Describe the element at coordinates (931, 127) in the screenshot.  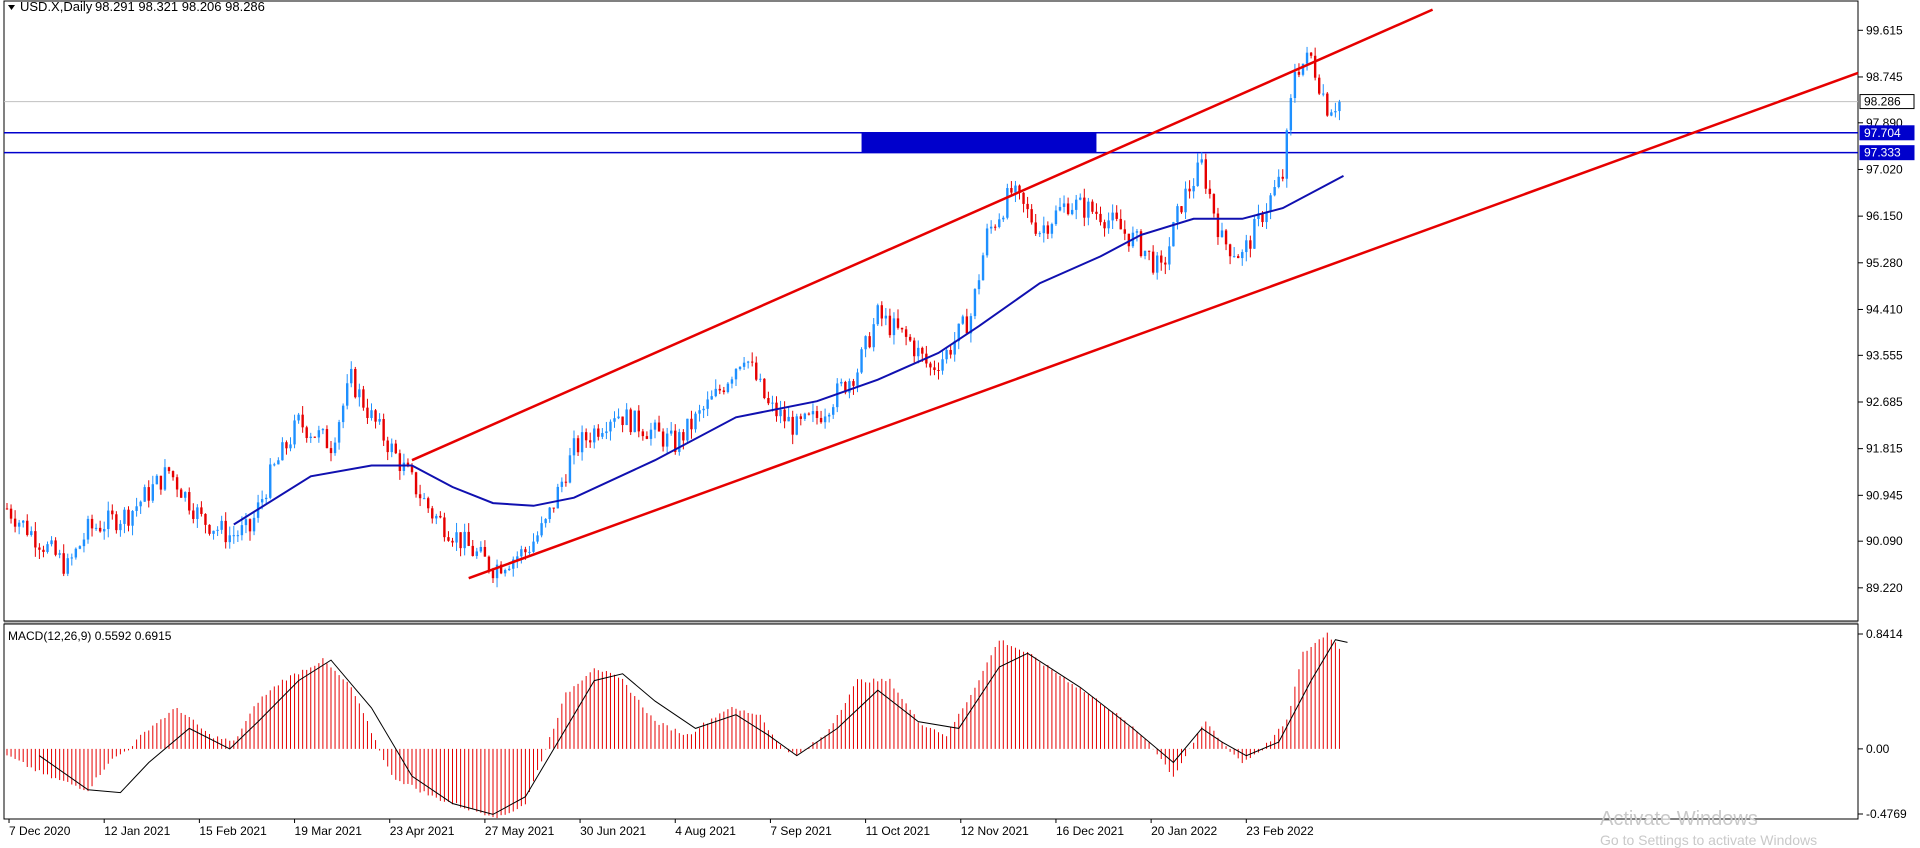
I see `zone-layer` at that location.